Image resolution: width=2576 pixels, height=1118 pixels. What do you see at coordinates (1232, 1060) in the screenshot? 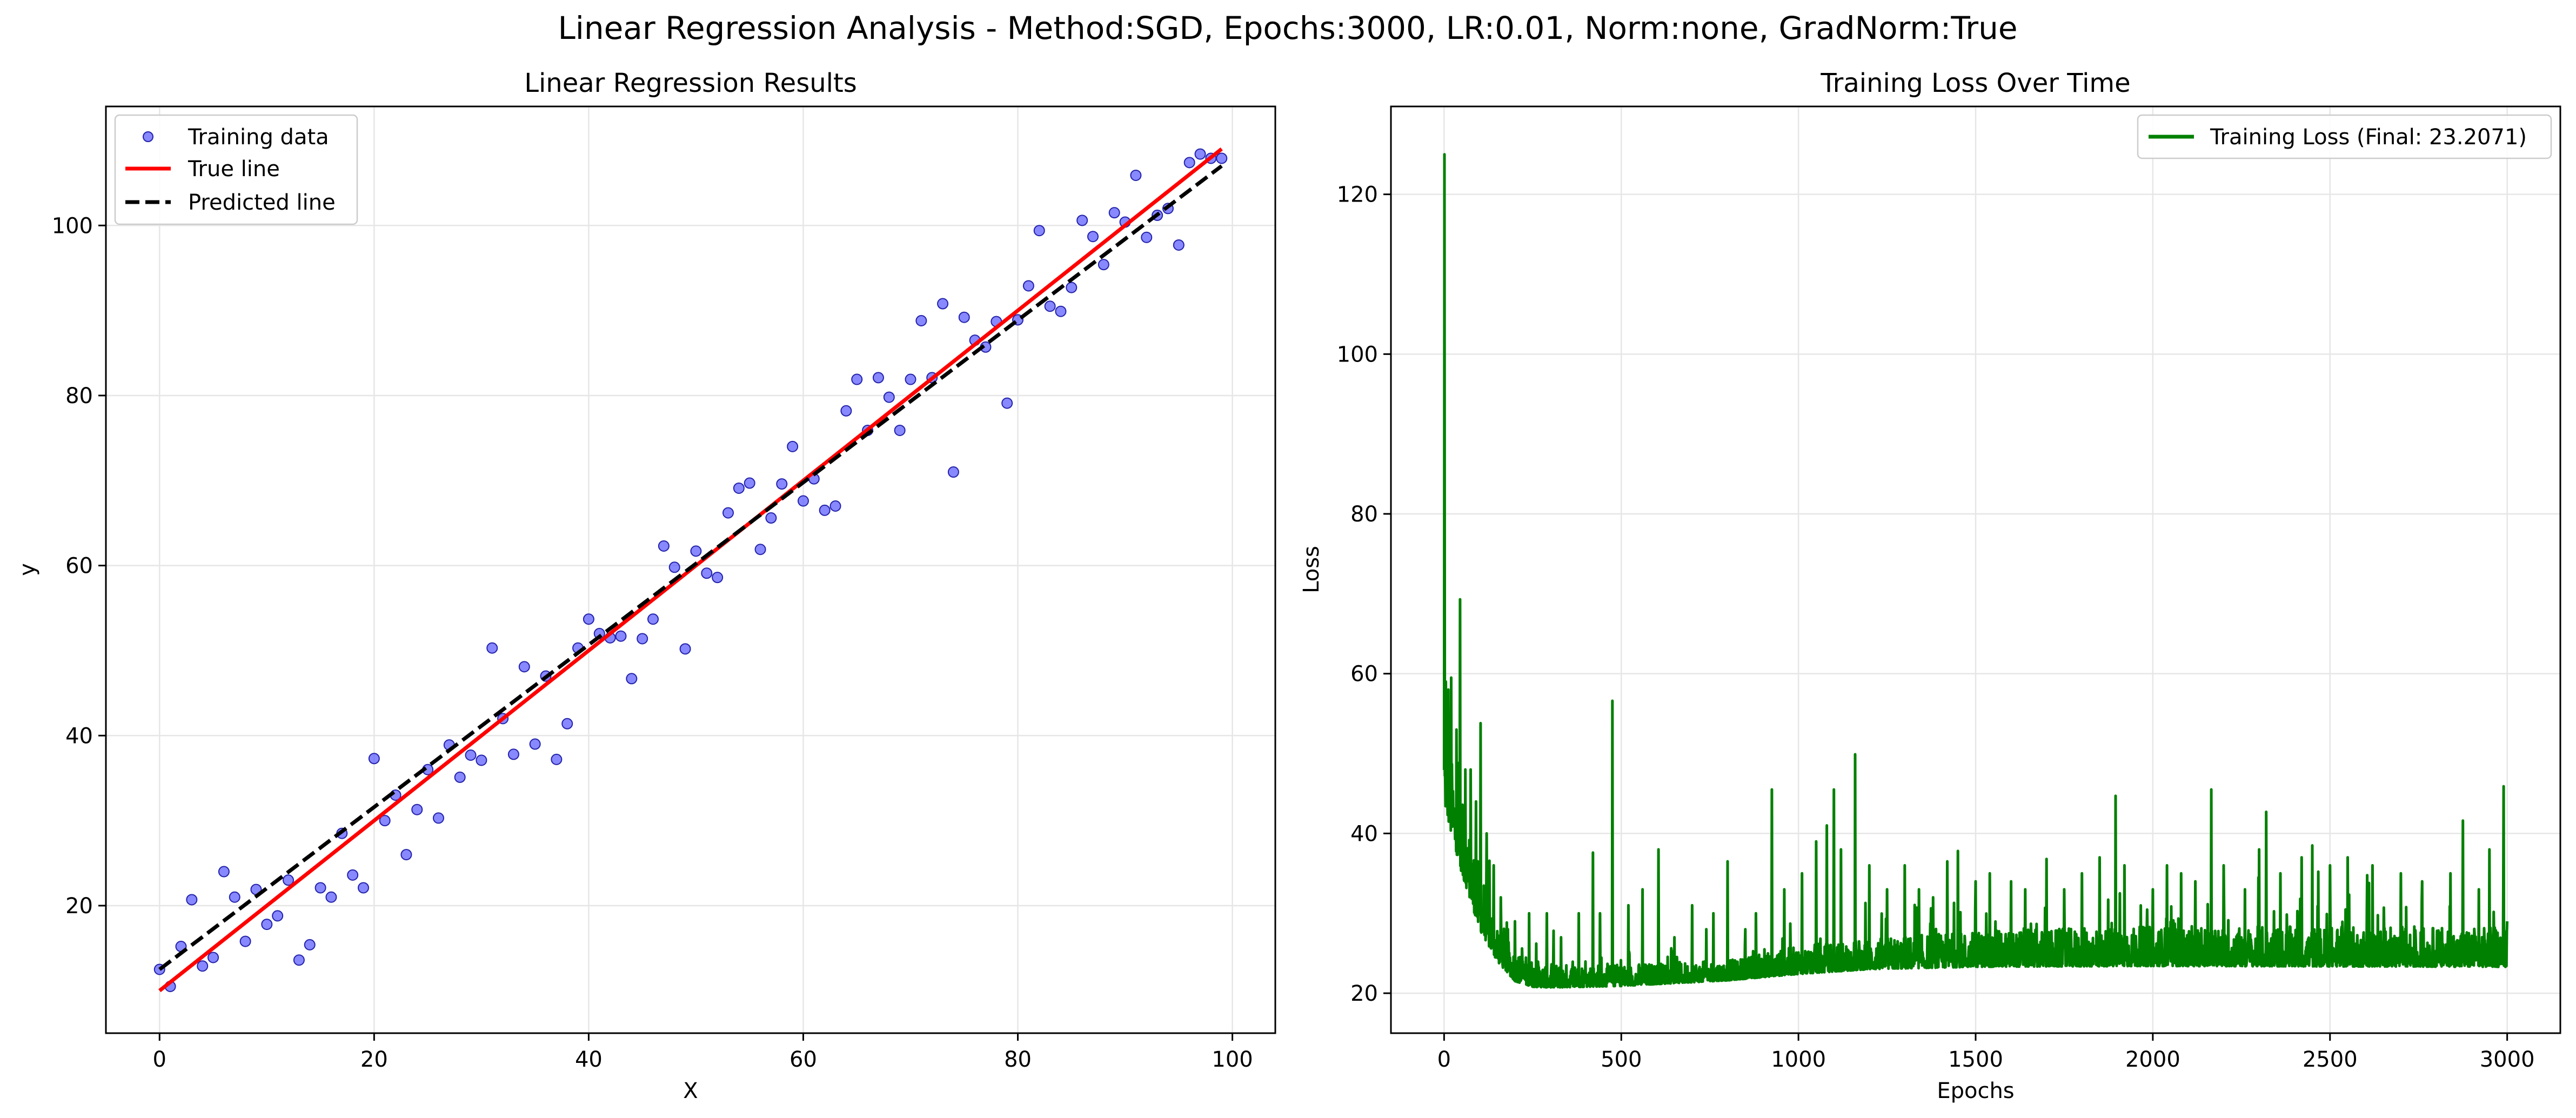
I see `regression-xtick-label: 100` at bounding box center [1232, 1060].